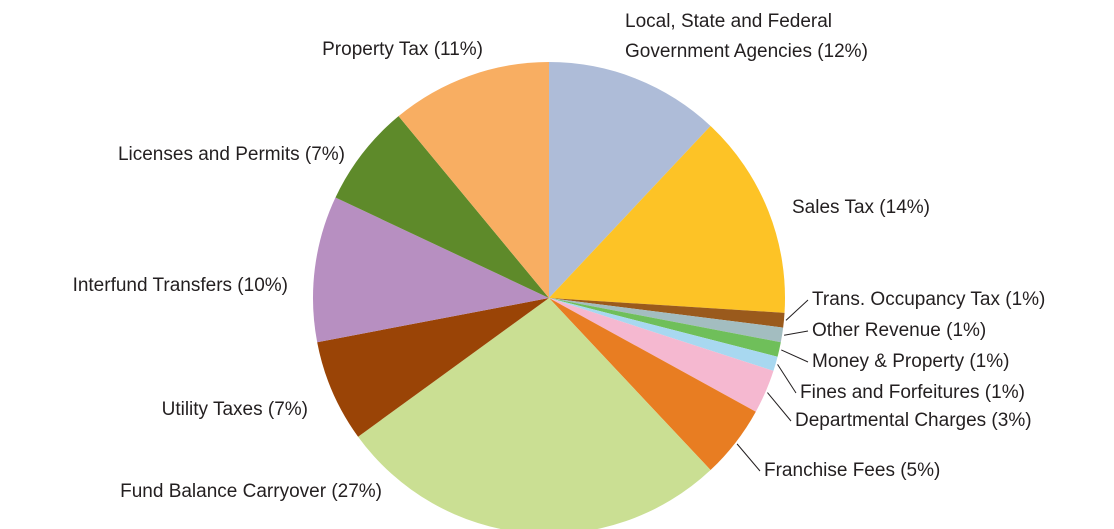 The height and width of the screenshot is (529, 1114). I want to click on slice-label: Licenses and Permits (7%), so click(231, 154).